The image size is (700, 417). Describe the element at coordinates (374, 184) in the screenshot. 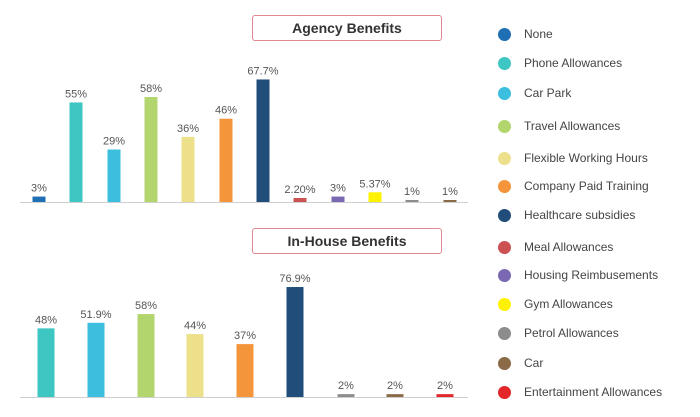

I see `data-label-agency-9: 5.37%` at that location.